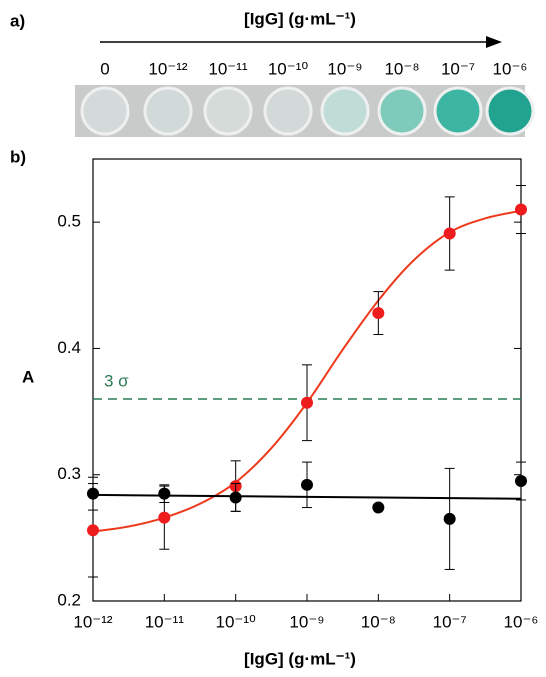 The width and height of the screenshot is (546, 677). Describe the element at coordinates (401, 68) in the screenshot. I see `well-label: 10⁻⁸` at that location.